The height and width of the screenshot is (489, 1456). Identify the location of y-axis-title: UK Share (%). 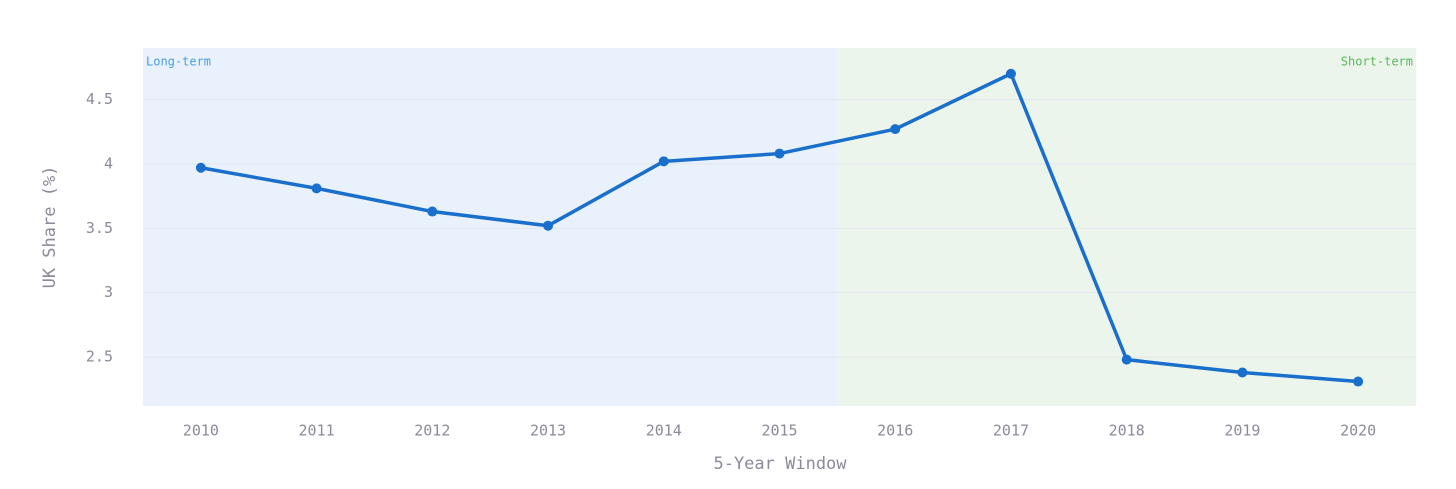
(50, 227).